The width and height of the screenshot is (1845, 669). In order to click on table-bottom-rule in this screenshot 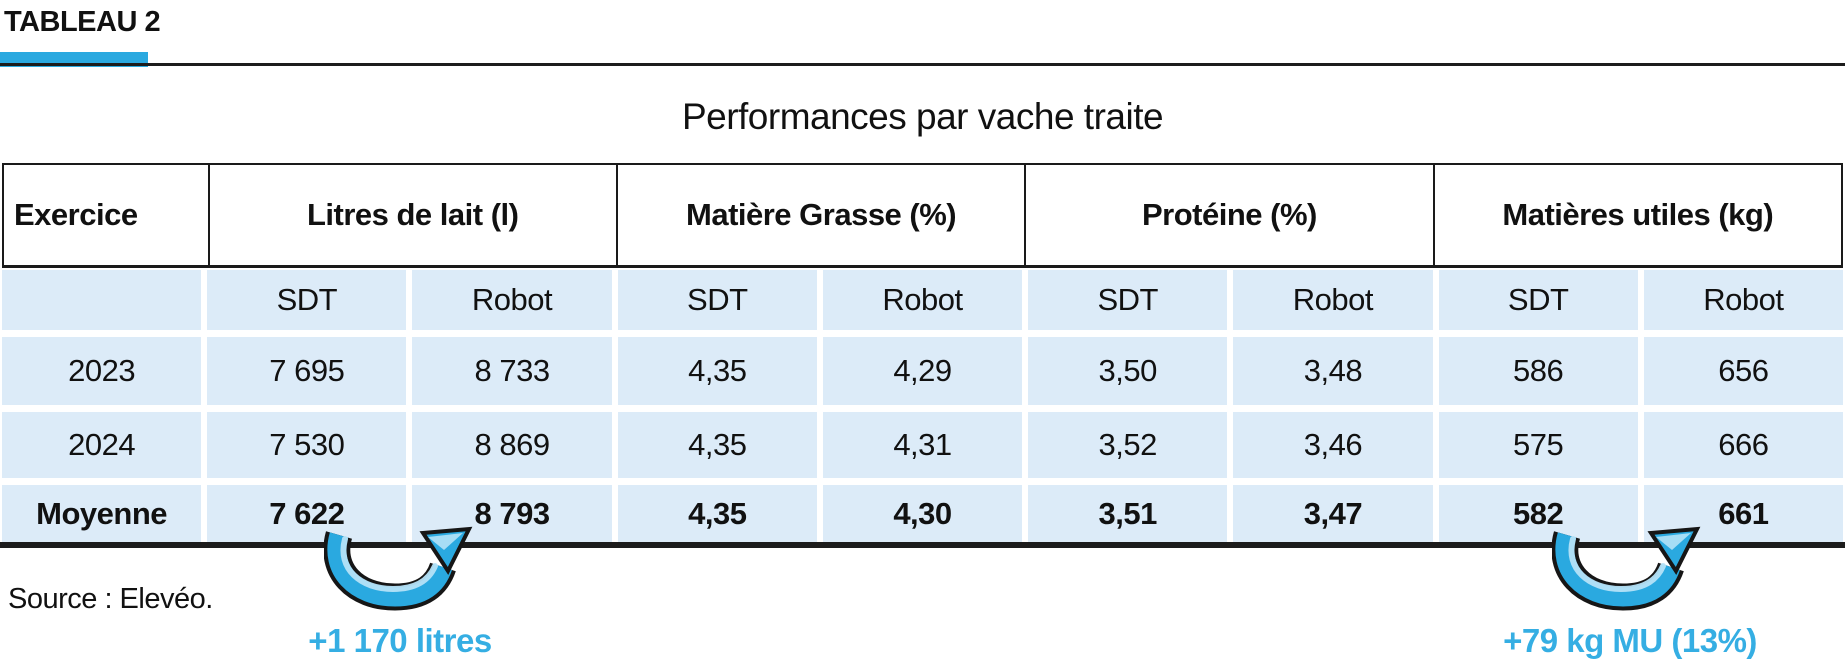, I will do `click(922, 545)`.